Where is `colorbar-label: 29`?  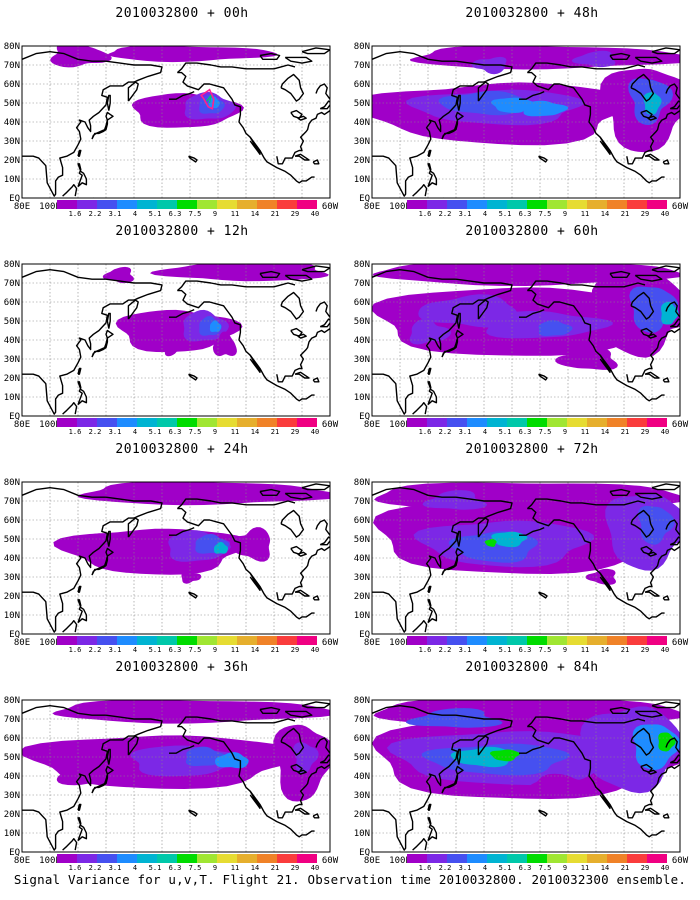
colorbar-label: 29 is located at coordinates (645, 650).